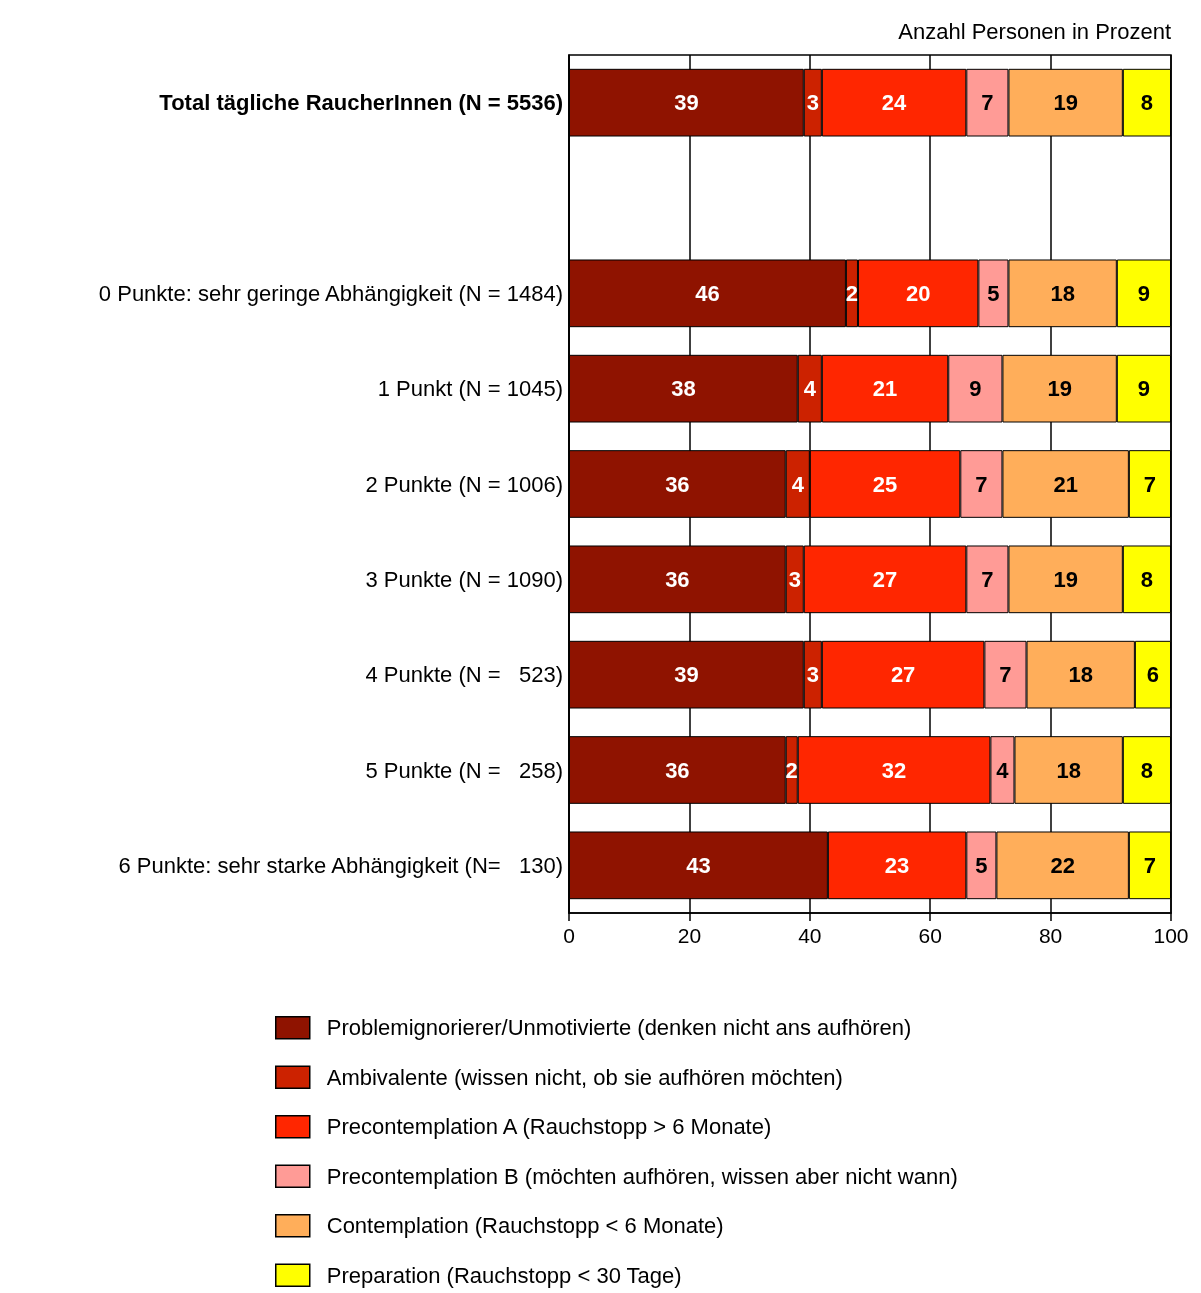  Describe the element at coordinates (361, 103) in the screenshot. I see `y-tick-label: Total tägliche RaucherInnen (N = 5536)` at that location.